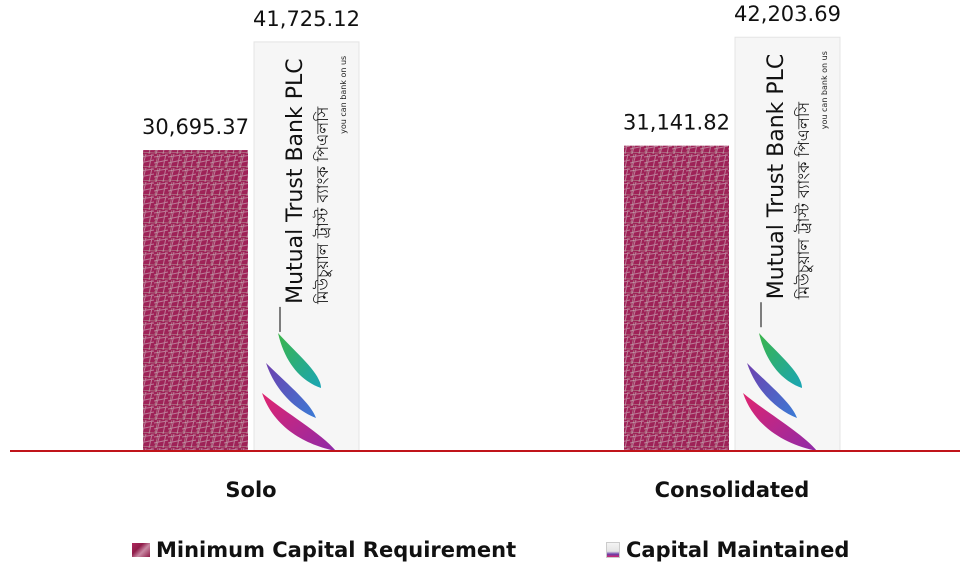 The image size is (960, 570). I want to click on bar-mcr-solo, so click(195, 300).